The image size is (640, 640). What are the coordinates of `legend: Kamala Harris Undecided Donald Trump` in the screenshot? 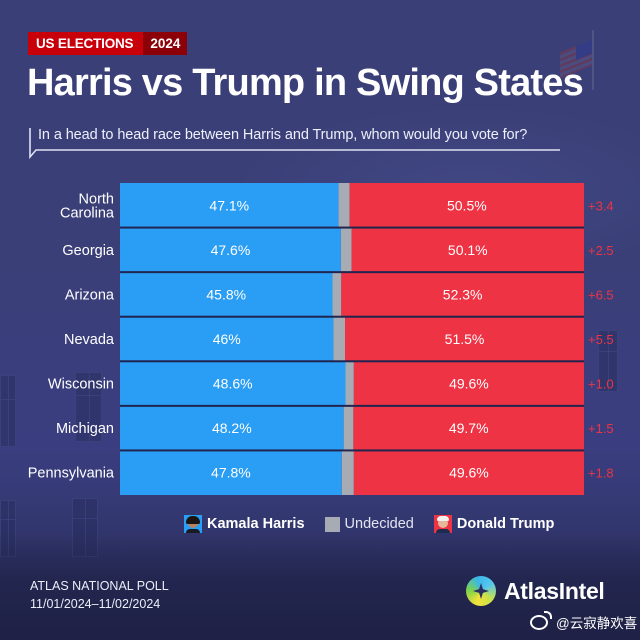 It's located at (379, 524).